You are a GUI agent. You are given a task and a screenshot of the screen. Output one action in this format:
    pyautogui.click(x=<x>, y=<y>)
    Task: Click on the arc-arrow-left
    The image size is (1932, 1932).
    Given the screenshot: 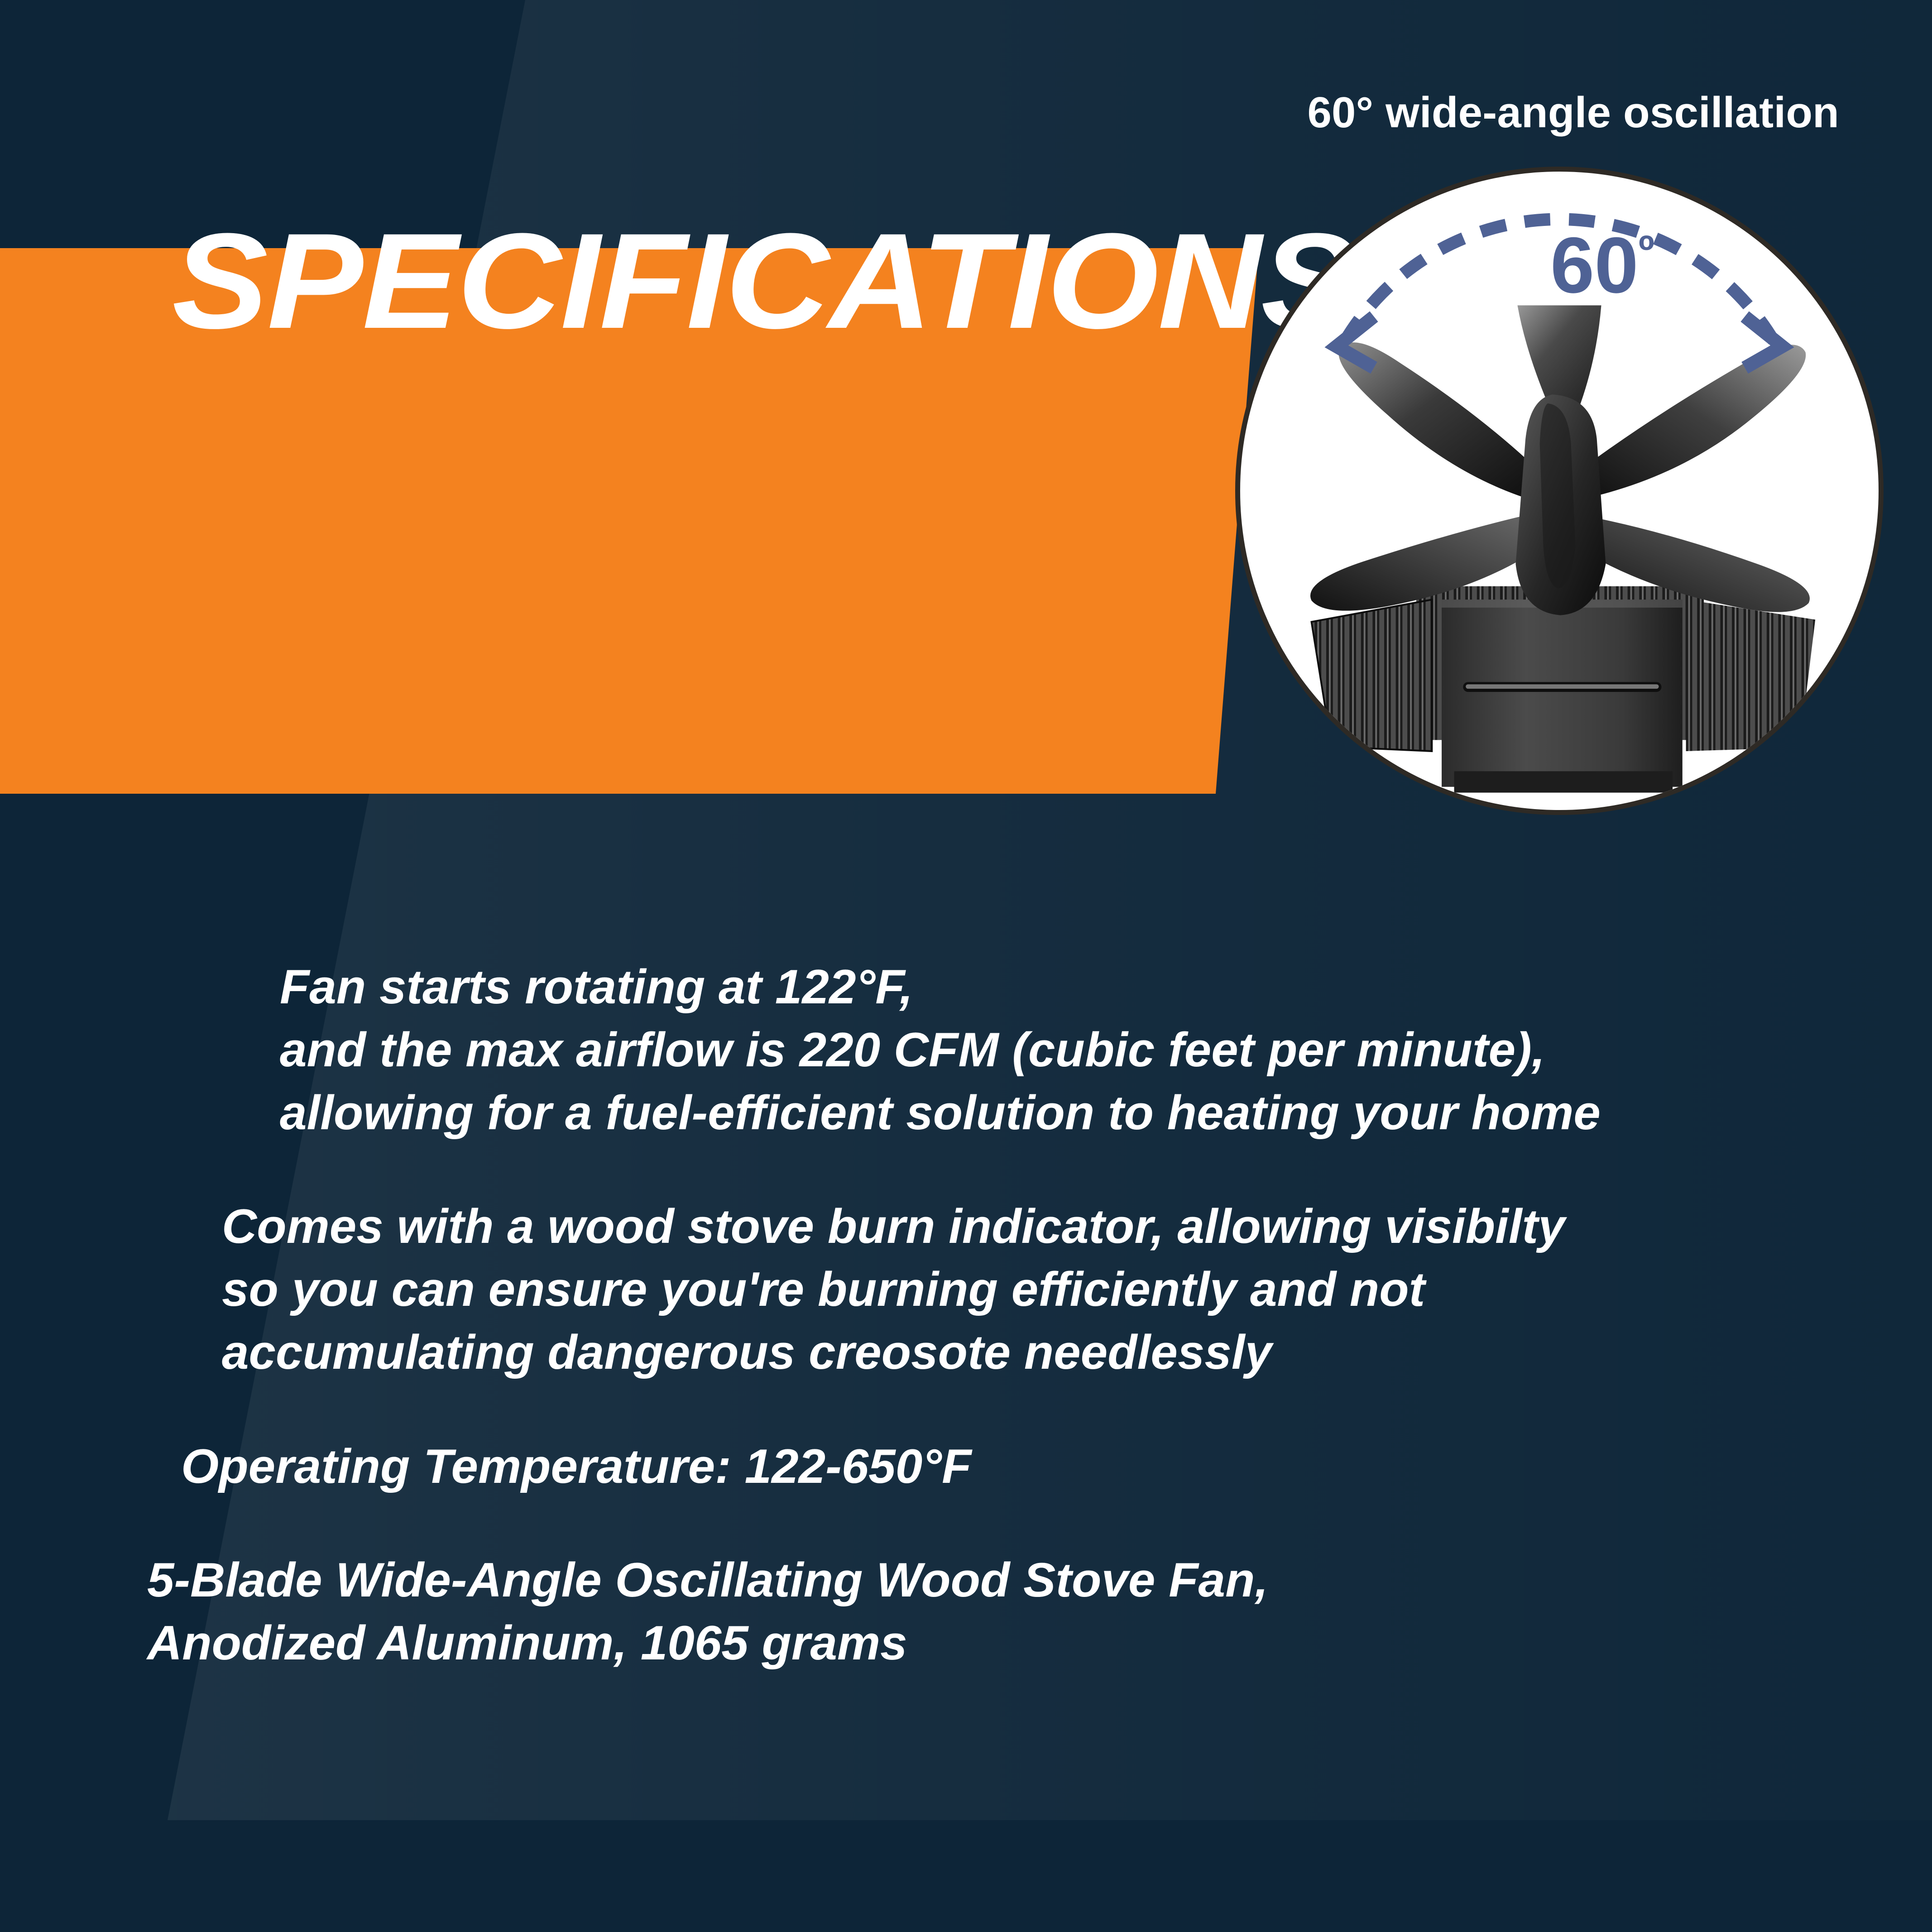 What is the action you would take?
    pyautogui.click(x=1351, y=342)
    